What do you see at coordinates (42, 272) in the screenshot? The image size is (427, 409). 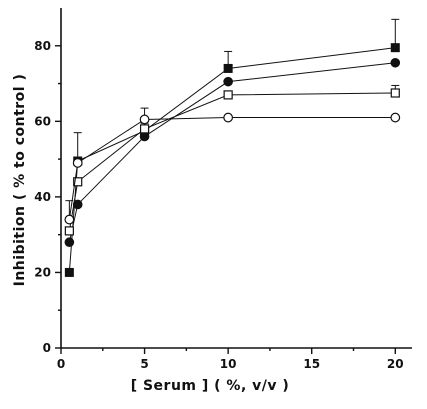 I see `y-tick-label-20: 20` at bounding box center [42, 272].